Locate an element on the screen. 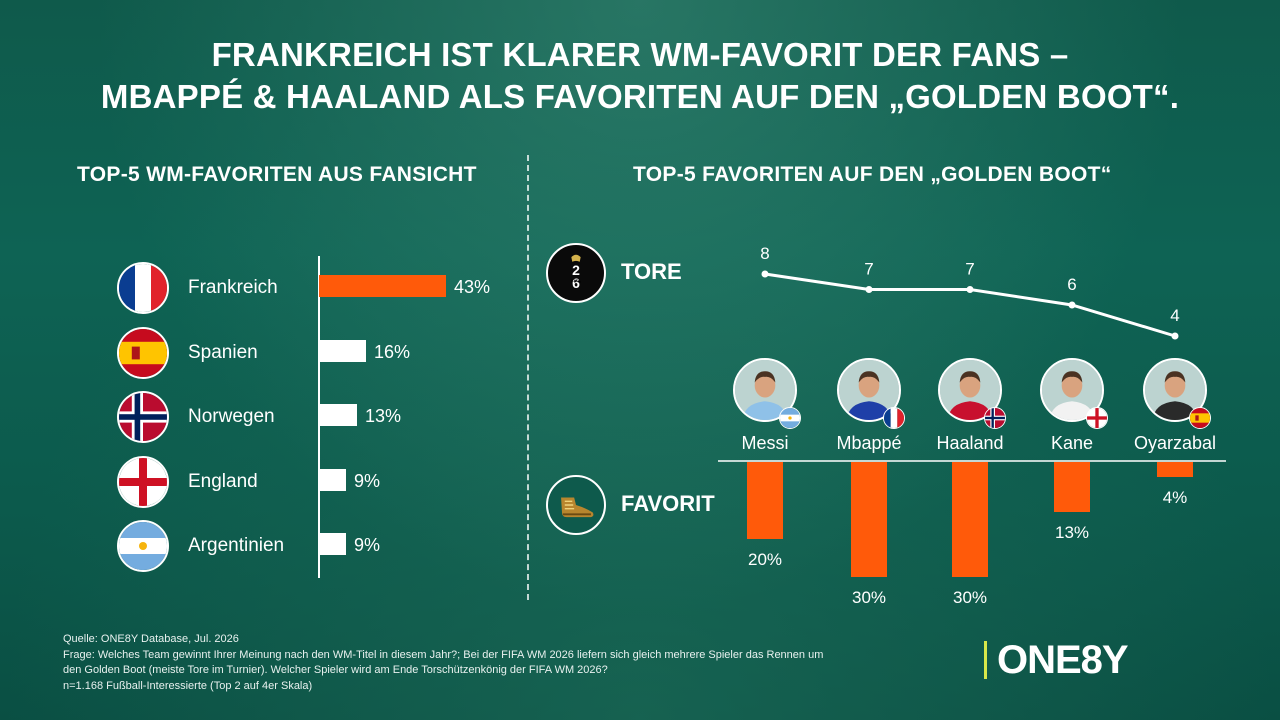 This screenshot has width=1280, height=720. favorit-label: FAVORIT is located at coordinates (668, 503).